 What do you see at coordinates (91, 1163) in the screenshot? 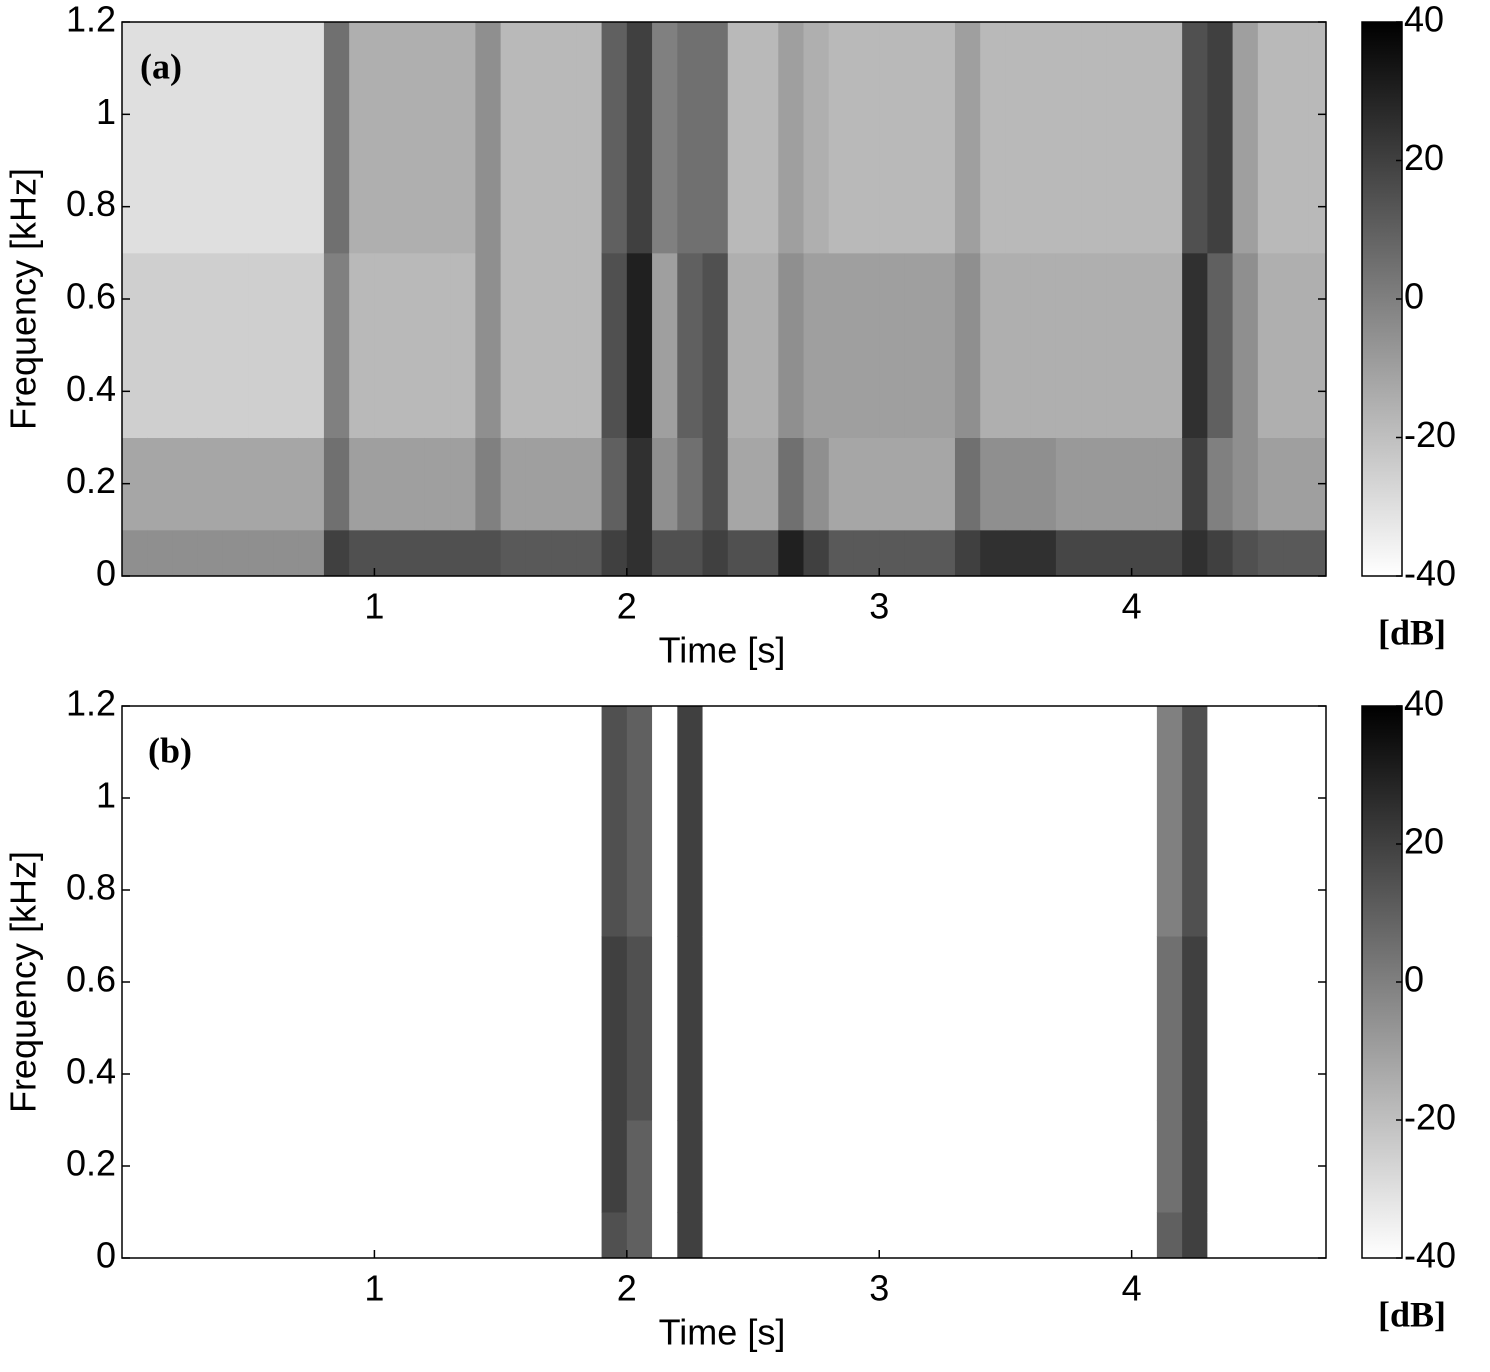
I see `y-tick-label: 0.2` at bounding box center [91, 1163].